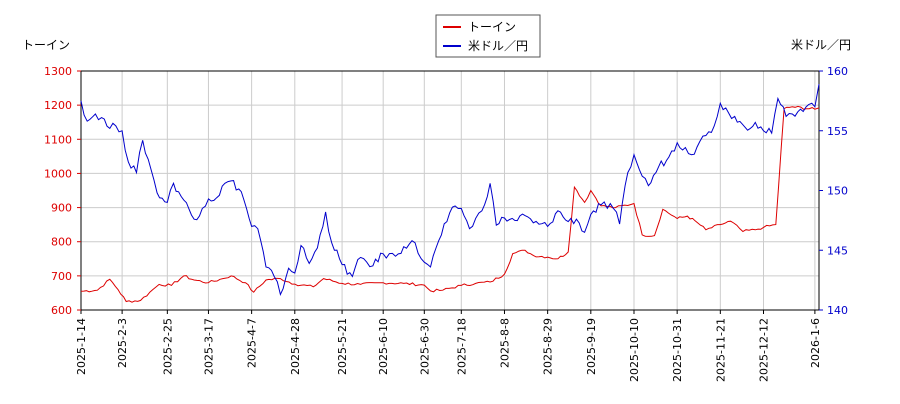  Describe the element at coordinates (498, 46) in the screenshot. I see `legend-label-usdjpy: 米ドル／円` at that location.